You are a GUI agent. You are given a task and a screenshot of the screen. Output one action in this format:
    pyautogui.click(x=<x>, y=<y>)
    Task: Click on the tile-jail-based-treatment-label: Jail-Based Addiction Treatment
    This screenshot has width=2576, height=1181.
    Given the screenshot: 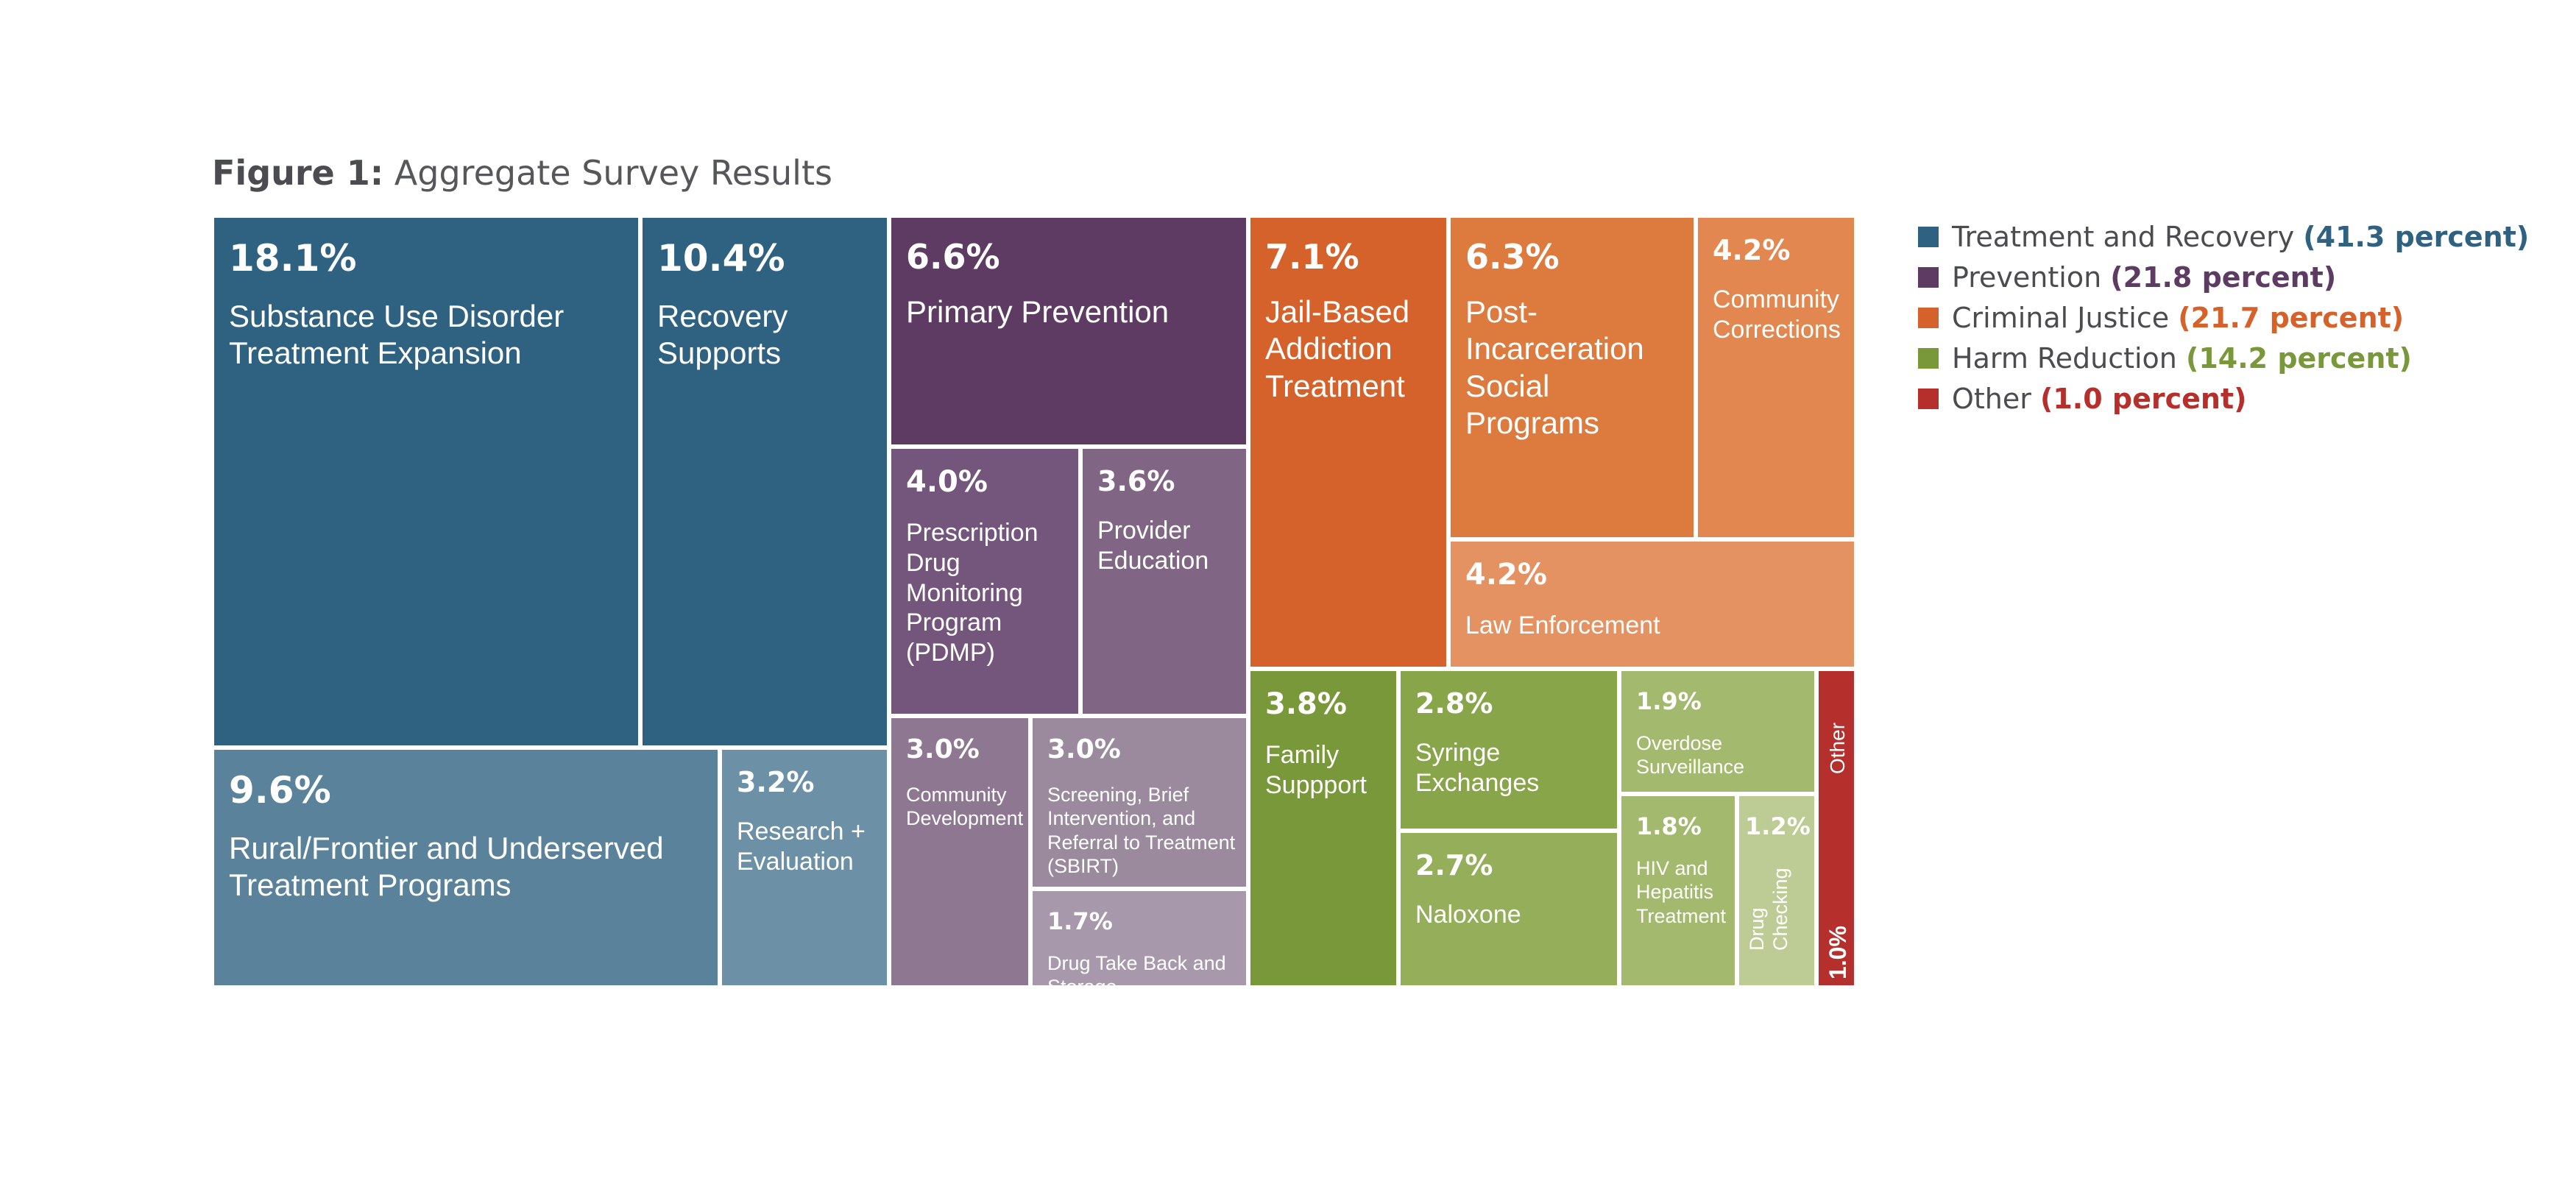 What is the action you would take?
    pyautogui.click(x=1337, y=348)
    